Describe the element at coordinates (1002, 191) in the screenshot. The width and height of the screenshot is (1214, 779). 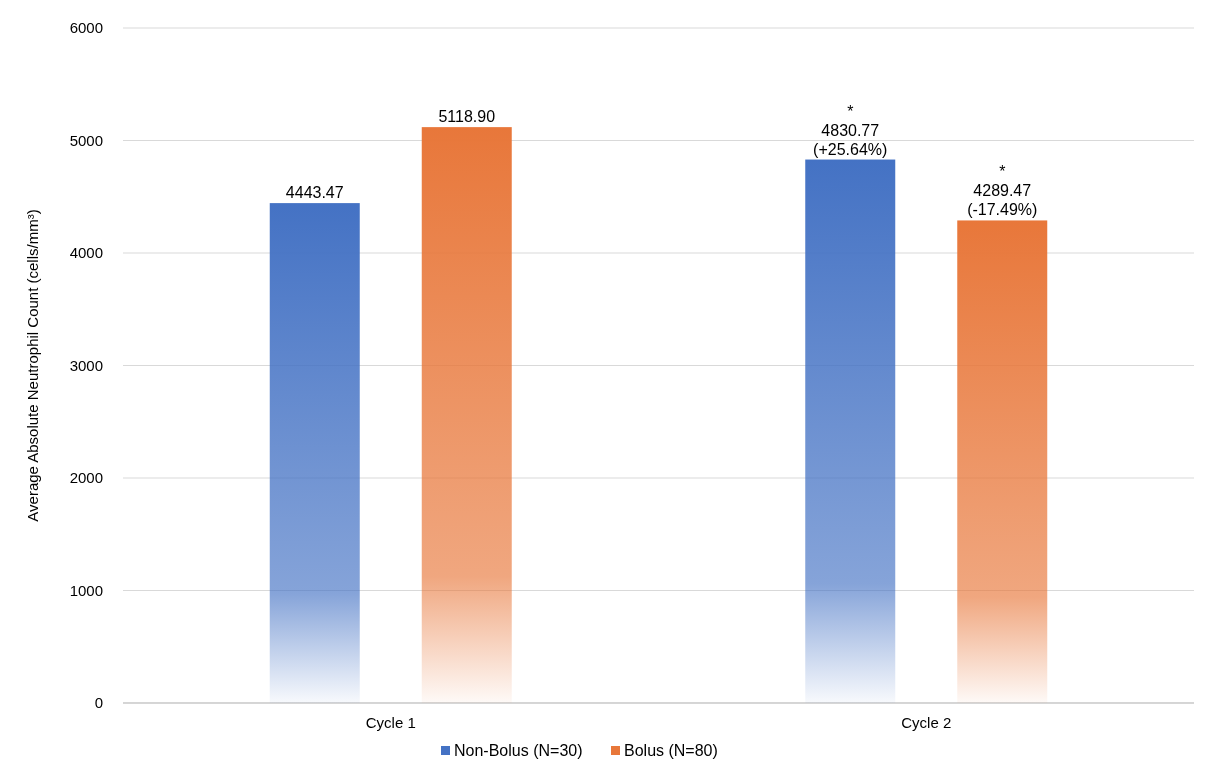
I see `data-label: * 4289.47 (-17.49%)` at that location.